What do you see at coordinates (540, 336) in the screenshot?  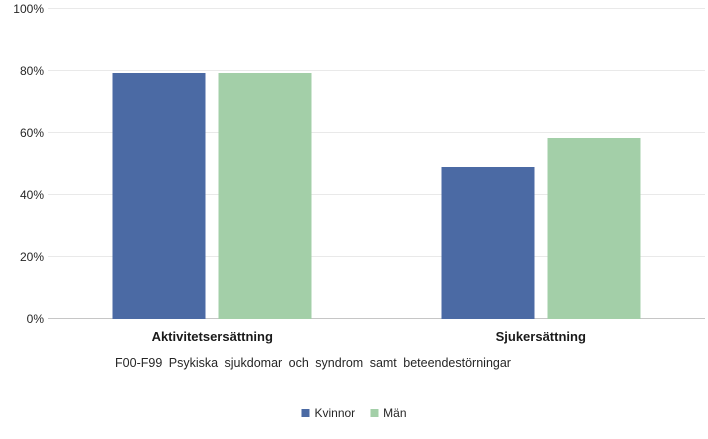 I see `category-label: Sjukersättning` at bounding box center [540, 336].